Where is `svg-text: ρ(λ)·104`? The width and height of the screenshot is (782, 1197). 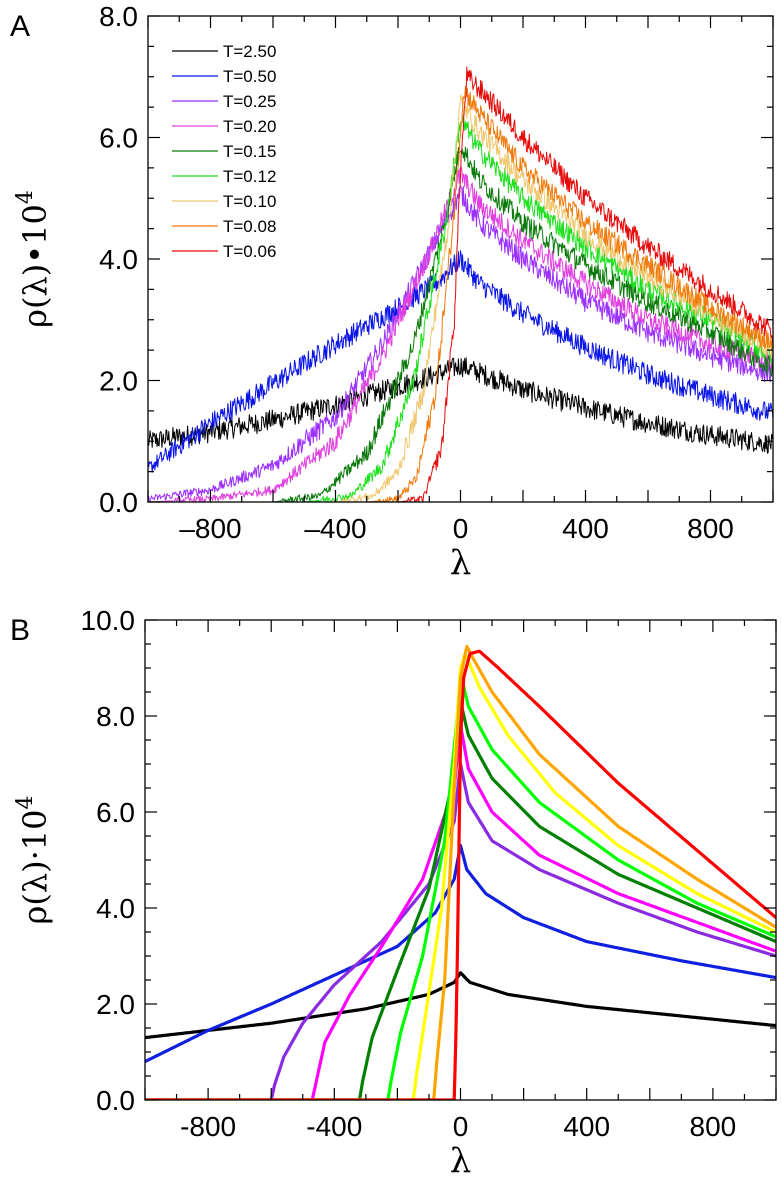
svg-text: ρ(λ)·104 is located at coordinates (33, 860).